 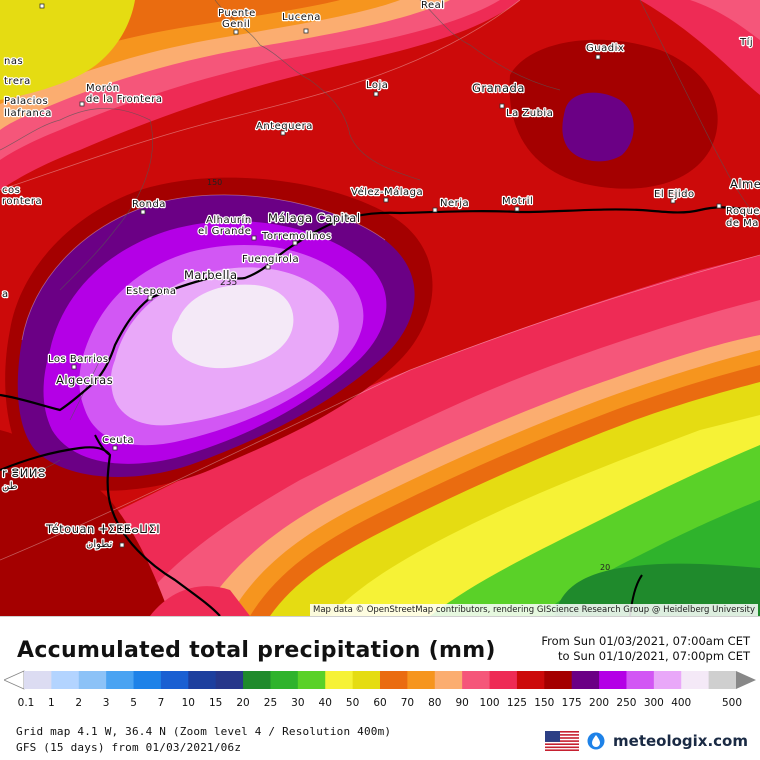 What do you see at coordinates (26, 101) in the screenshot?
I see `place-label: Palacios` at bounding box center [26, 101].